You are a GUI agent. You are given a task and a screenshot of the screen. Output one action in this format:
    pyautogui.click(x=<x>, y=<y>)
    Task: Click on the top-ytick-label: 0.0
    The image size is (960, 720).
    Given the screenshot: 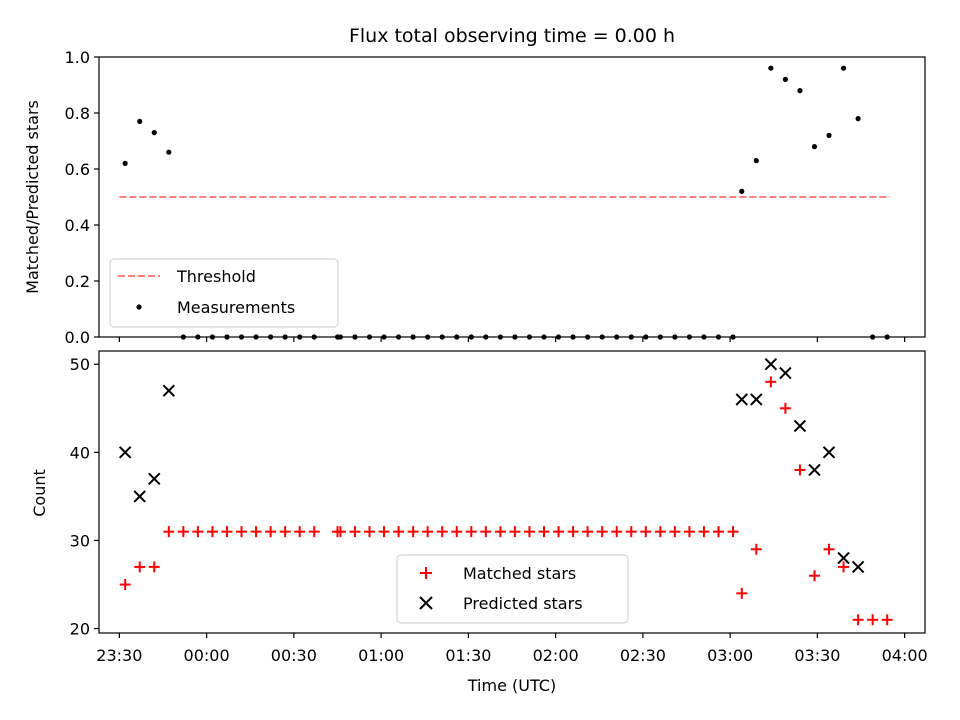 What is the action you would take?
    pyautogui.click(x=77, y=337)
    